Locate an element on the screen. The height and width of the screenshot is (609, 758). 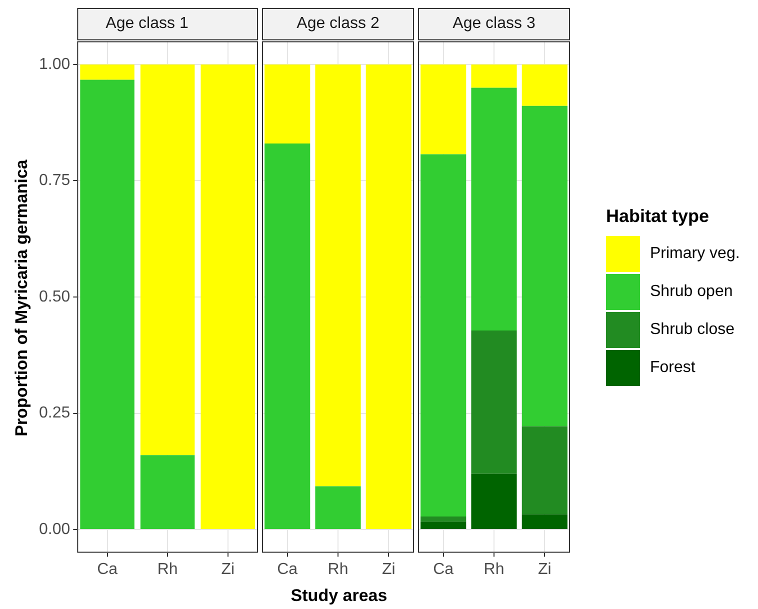
y-tick-label: 1.00 is located at coordinates (54, 64).